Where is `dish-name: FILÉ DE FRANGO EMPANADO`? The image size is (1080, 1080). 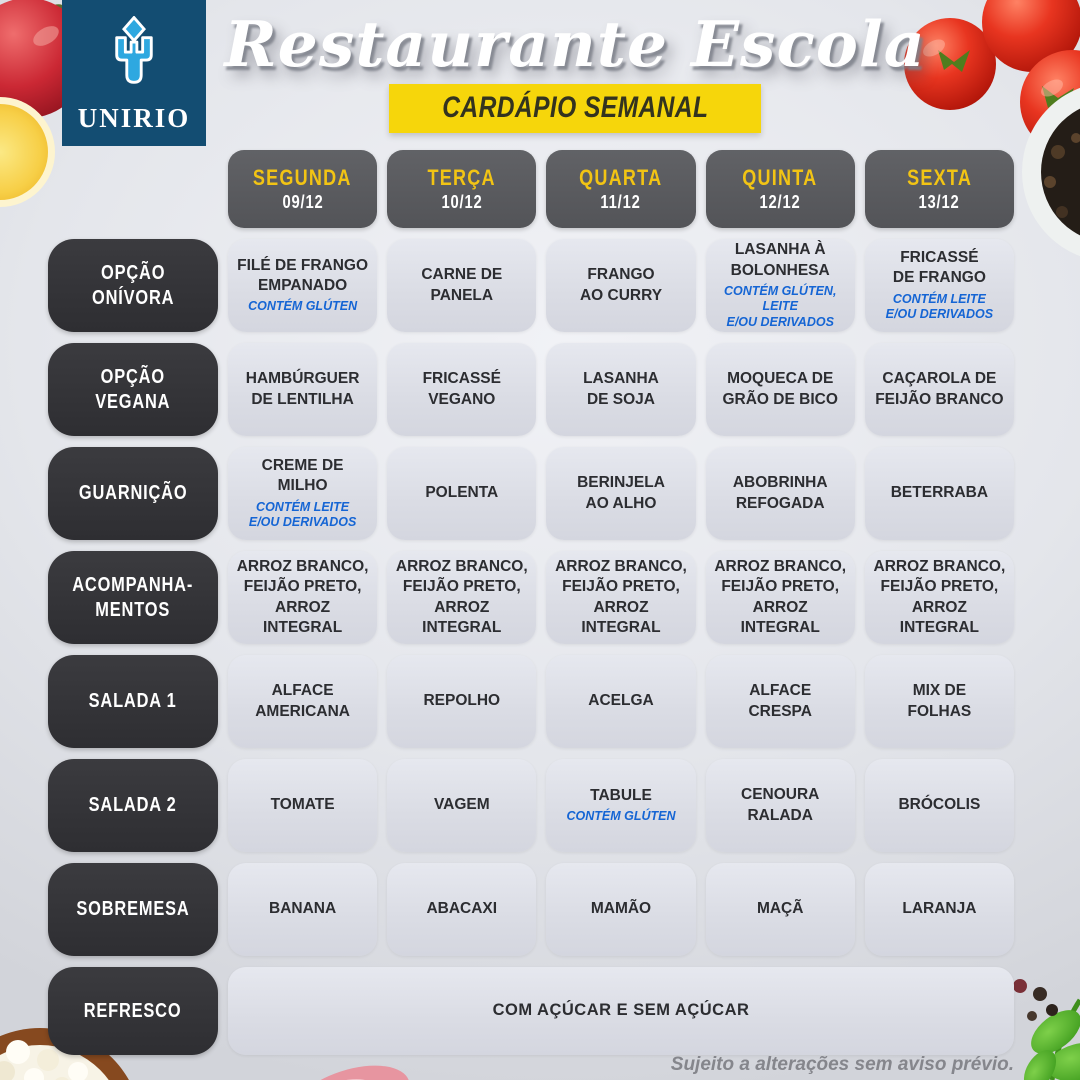
dish-name: FILÉ DE FRANGO EMPANADO is located at coordinates (303, 276).